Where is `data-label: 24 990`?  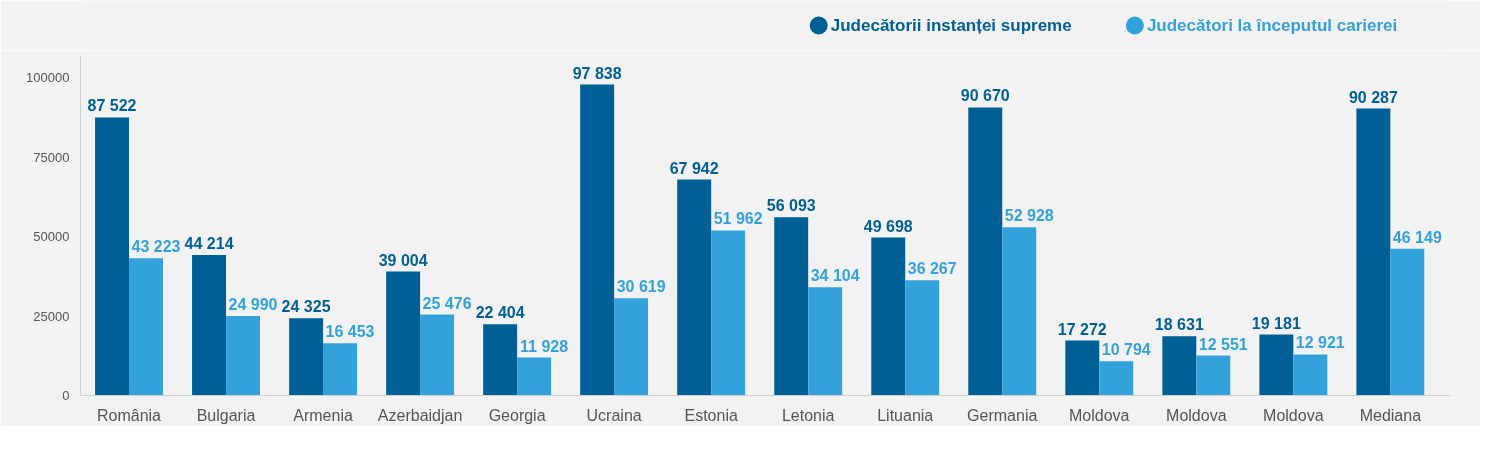 data-label: 24 990 is located at coordinates (253, 305).